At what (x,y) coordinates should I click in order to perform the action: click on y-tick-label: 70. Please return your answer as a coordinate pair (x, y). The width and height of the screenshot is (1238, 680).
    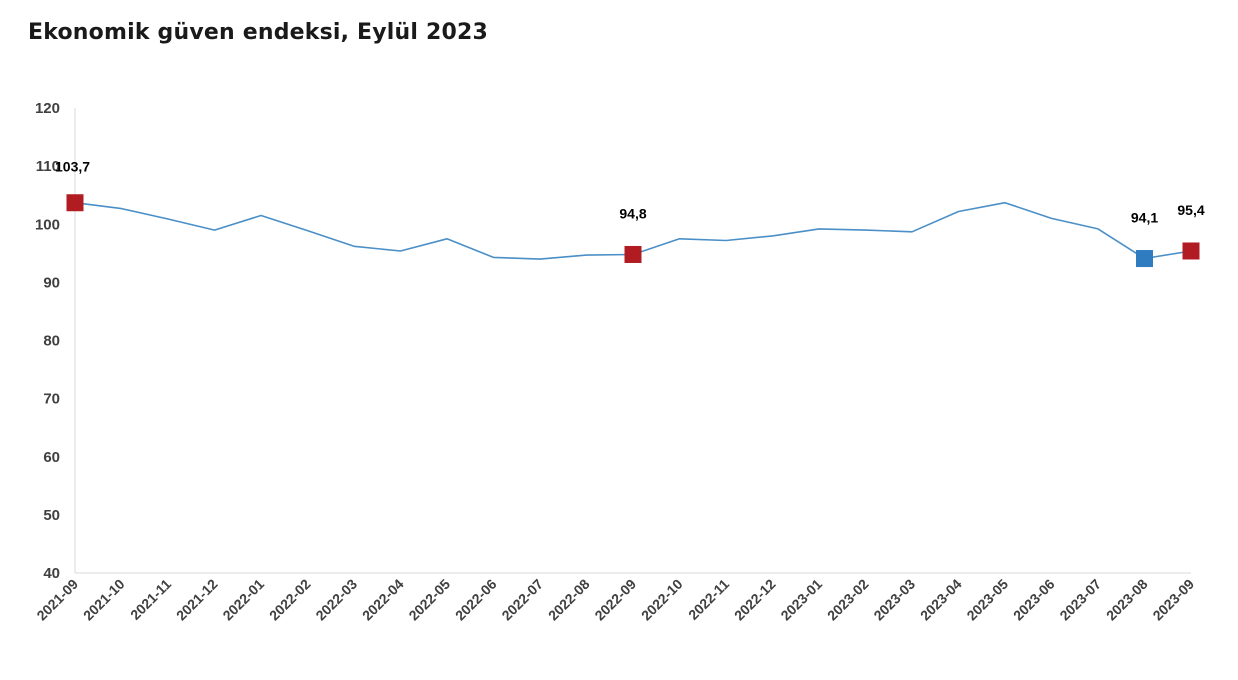
    Looking at the image, I should click on (51, 399).